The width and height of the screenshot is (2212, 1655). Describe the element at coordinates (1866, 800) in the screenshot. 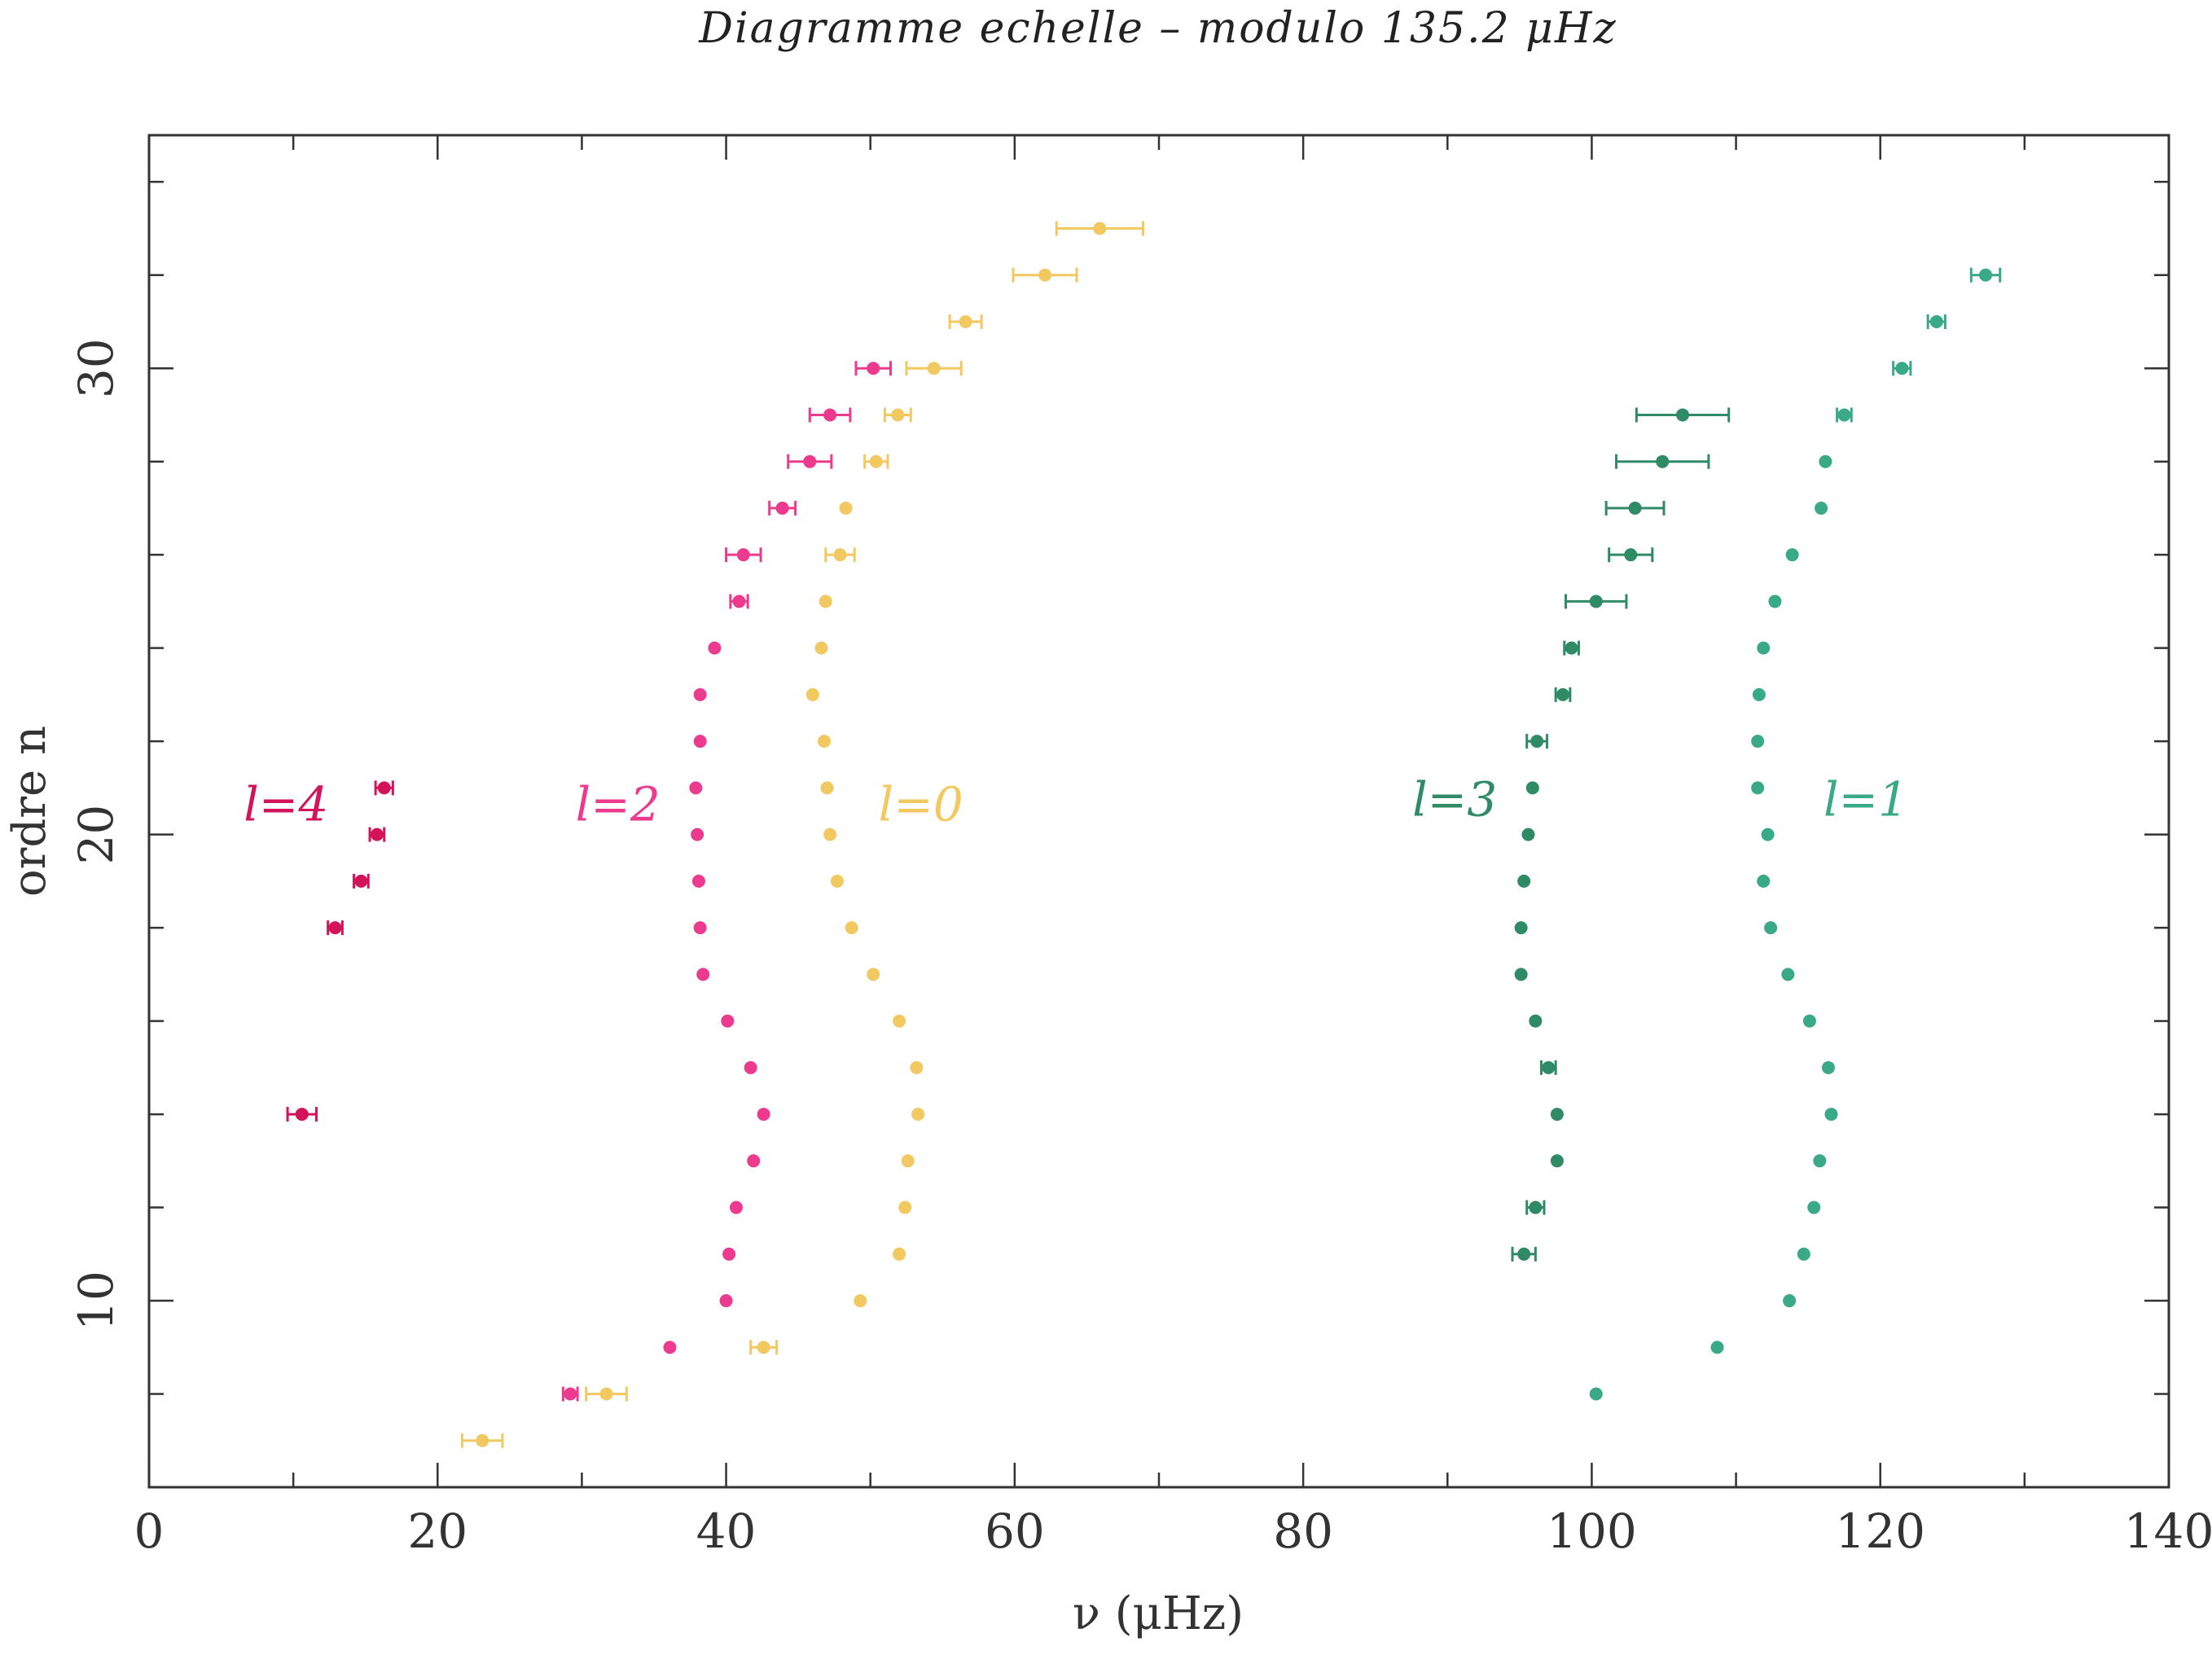

I see `series-label: l=1` at that location.